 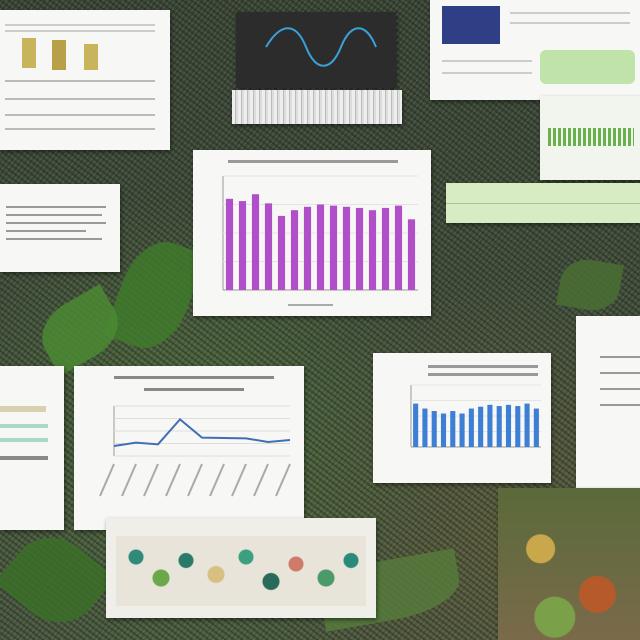 What do you see at coordinates (241, 571) in the screenshot?
I see `gem-arrangement` at bounding box center [241, 571].